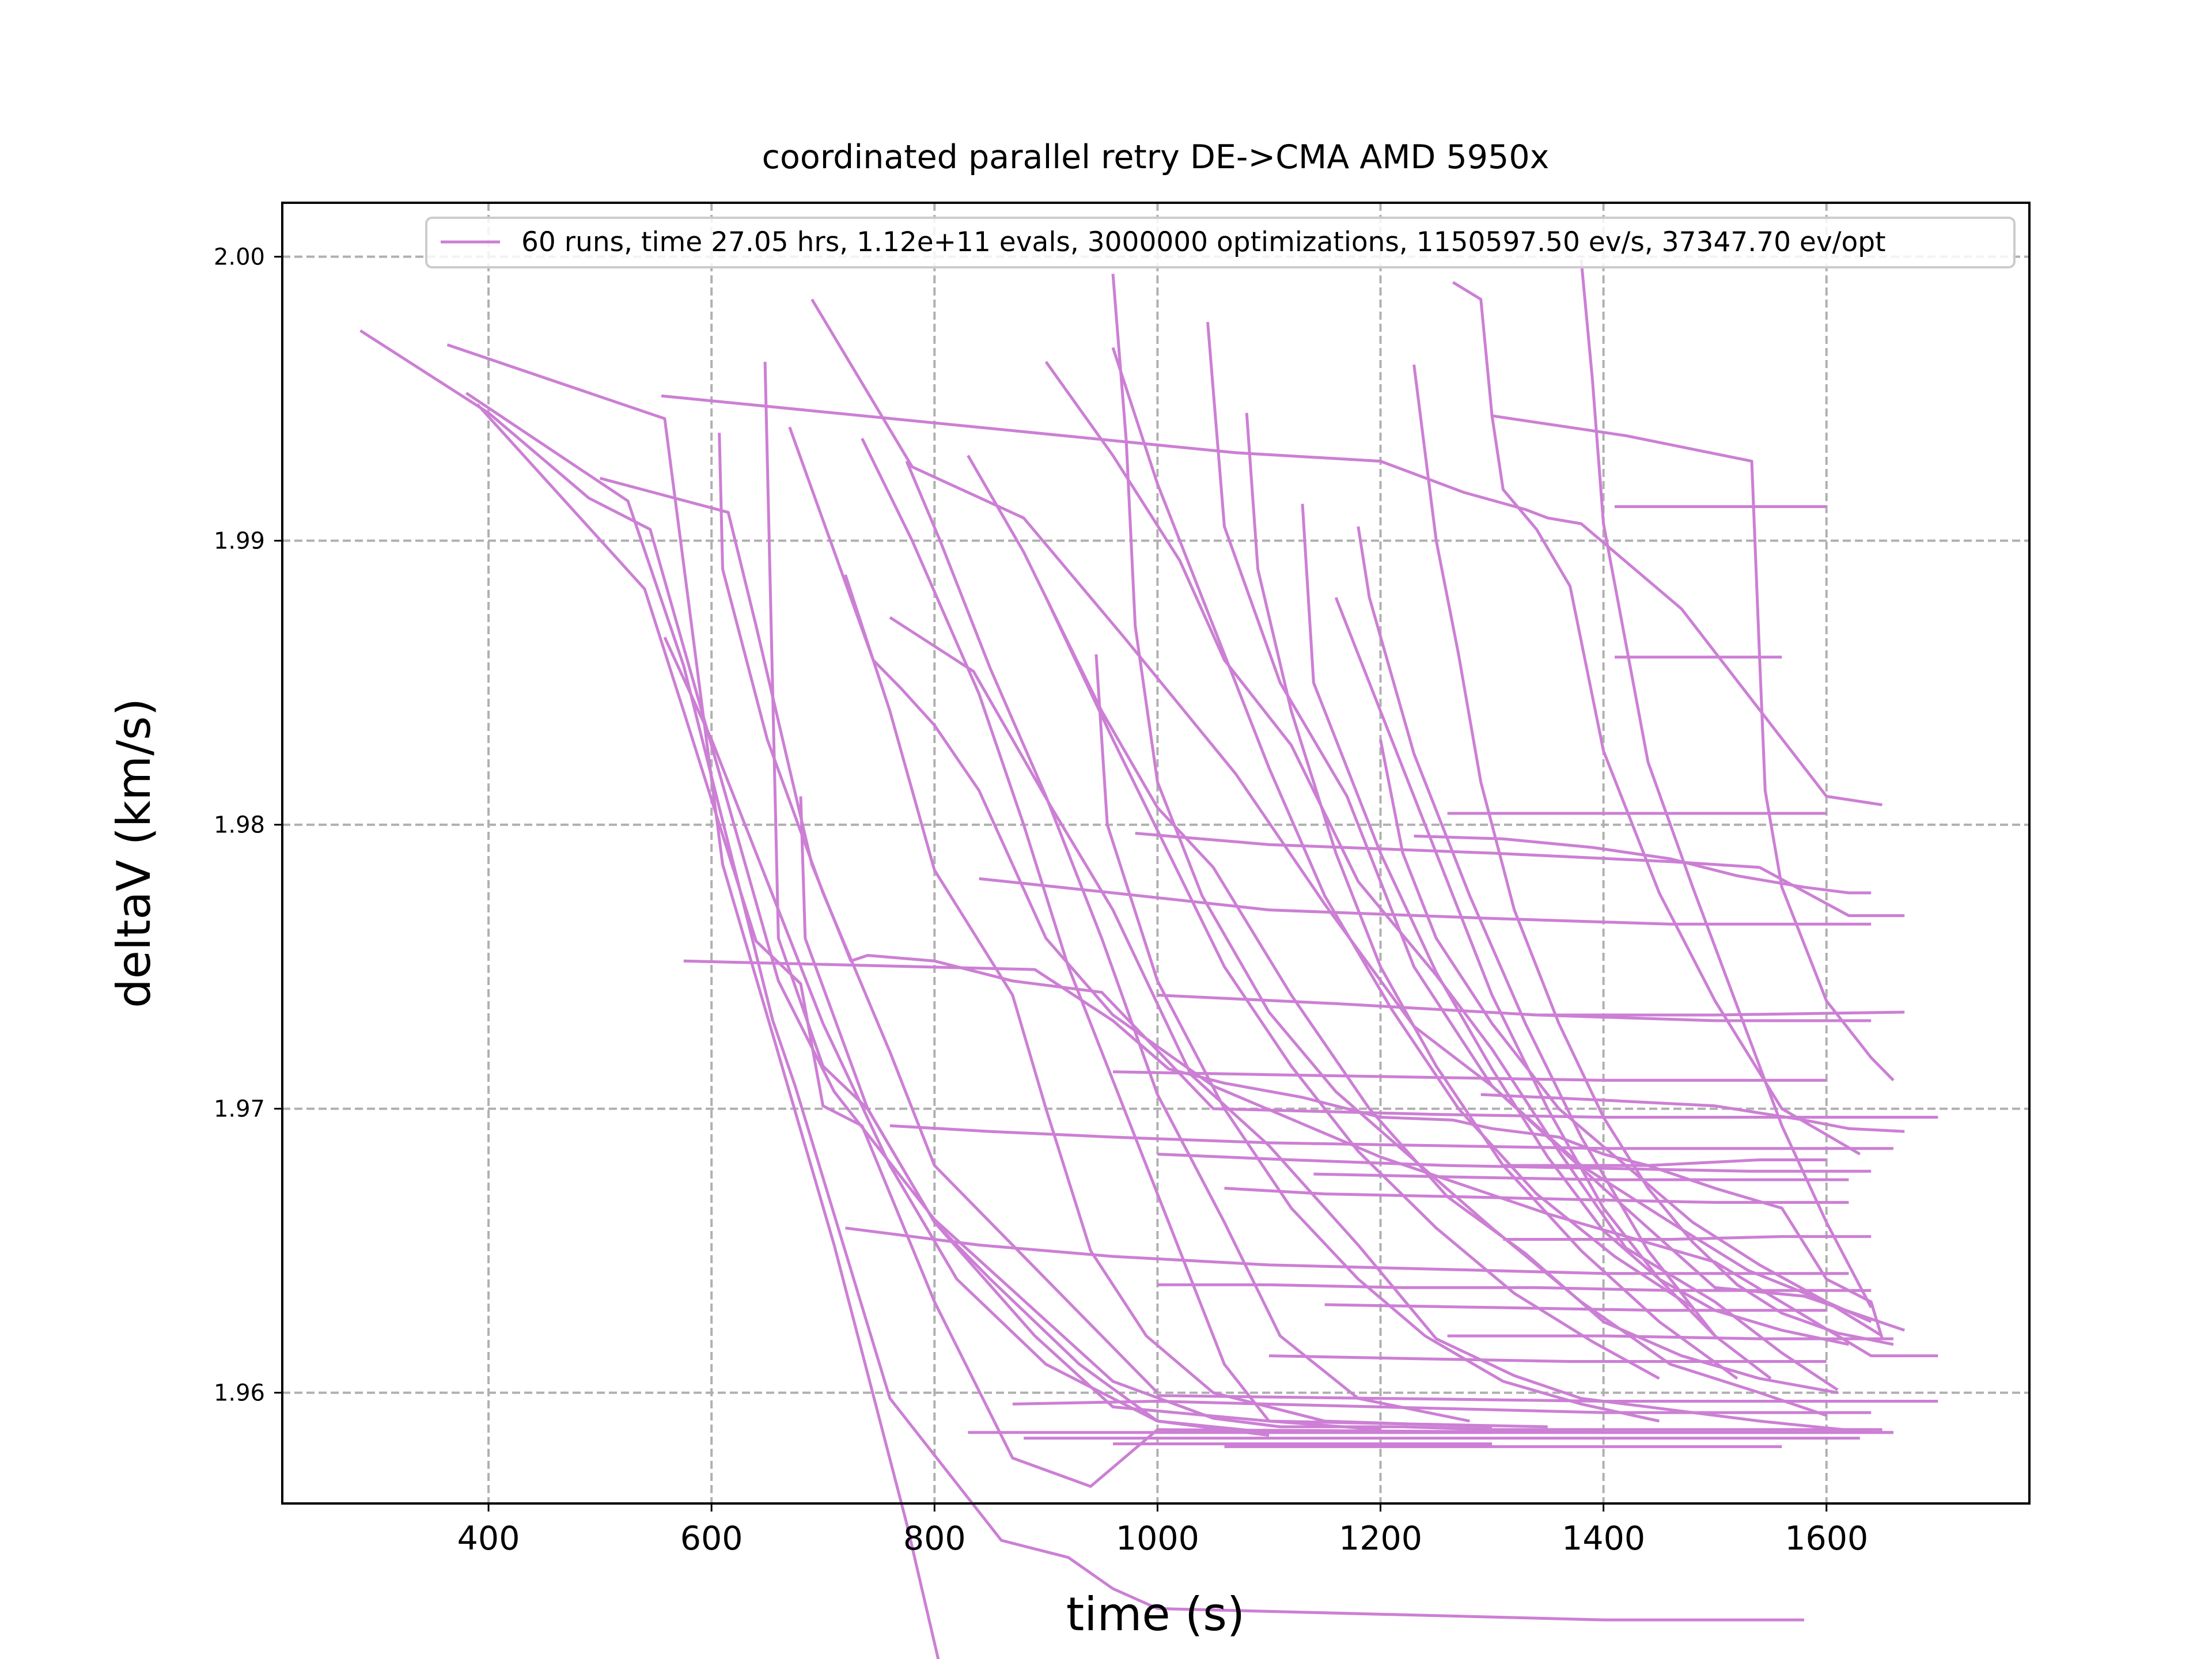 This screenshot has height=1659, width=2212. I want to click on y-tick-label: 1.96, so click(239, 1393).